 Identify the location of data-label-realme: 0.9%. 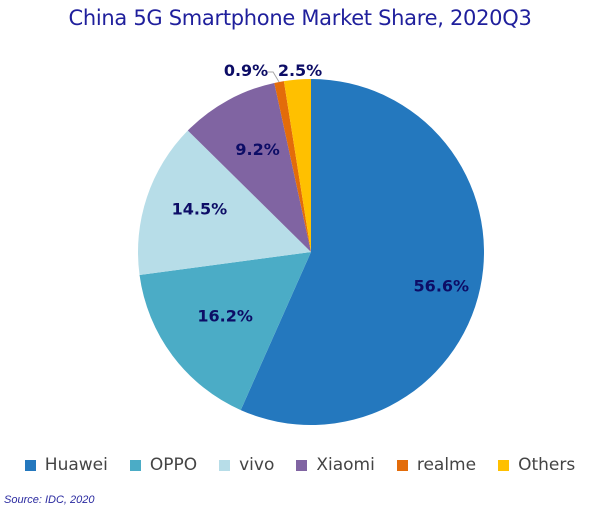
(246, 70).